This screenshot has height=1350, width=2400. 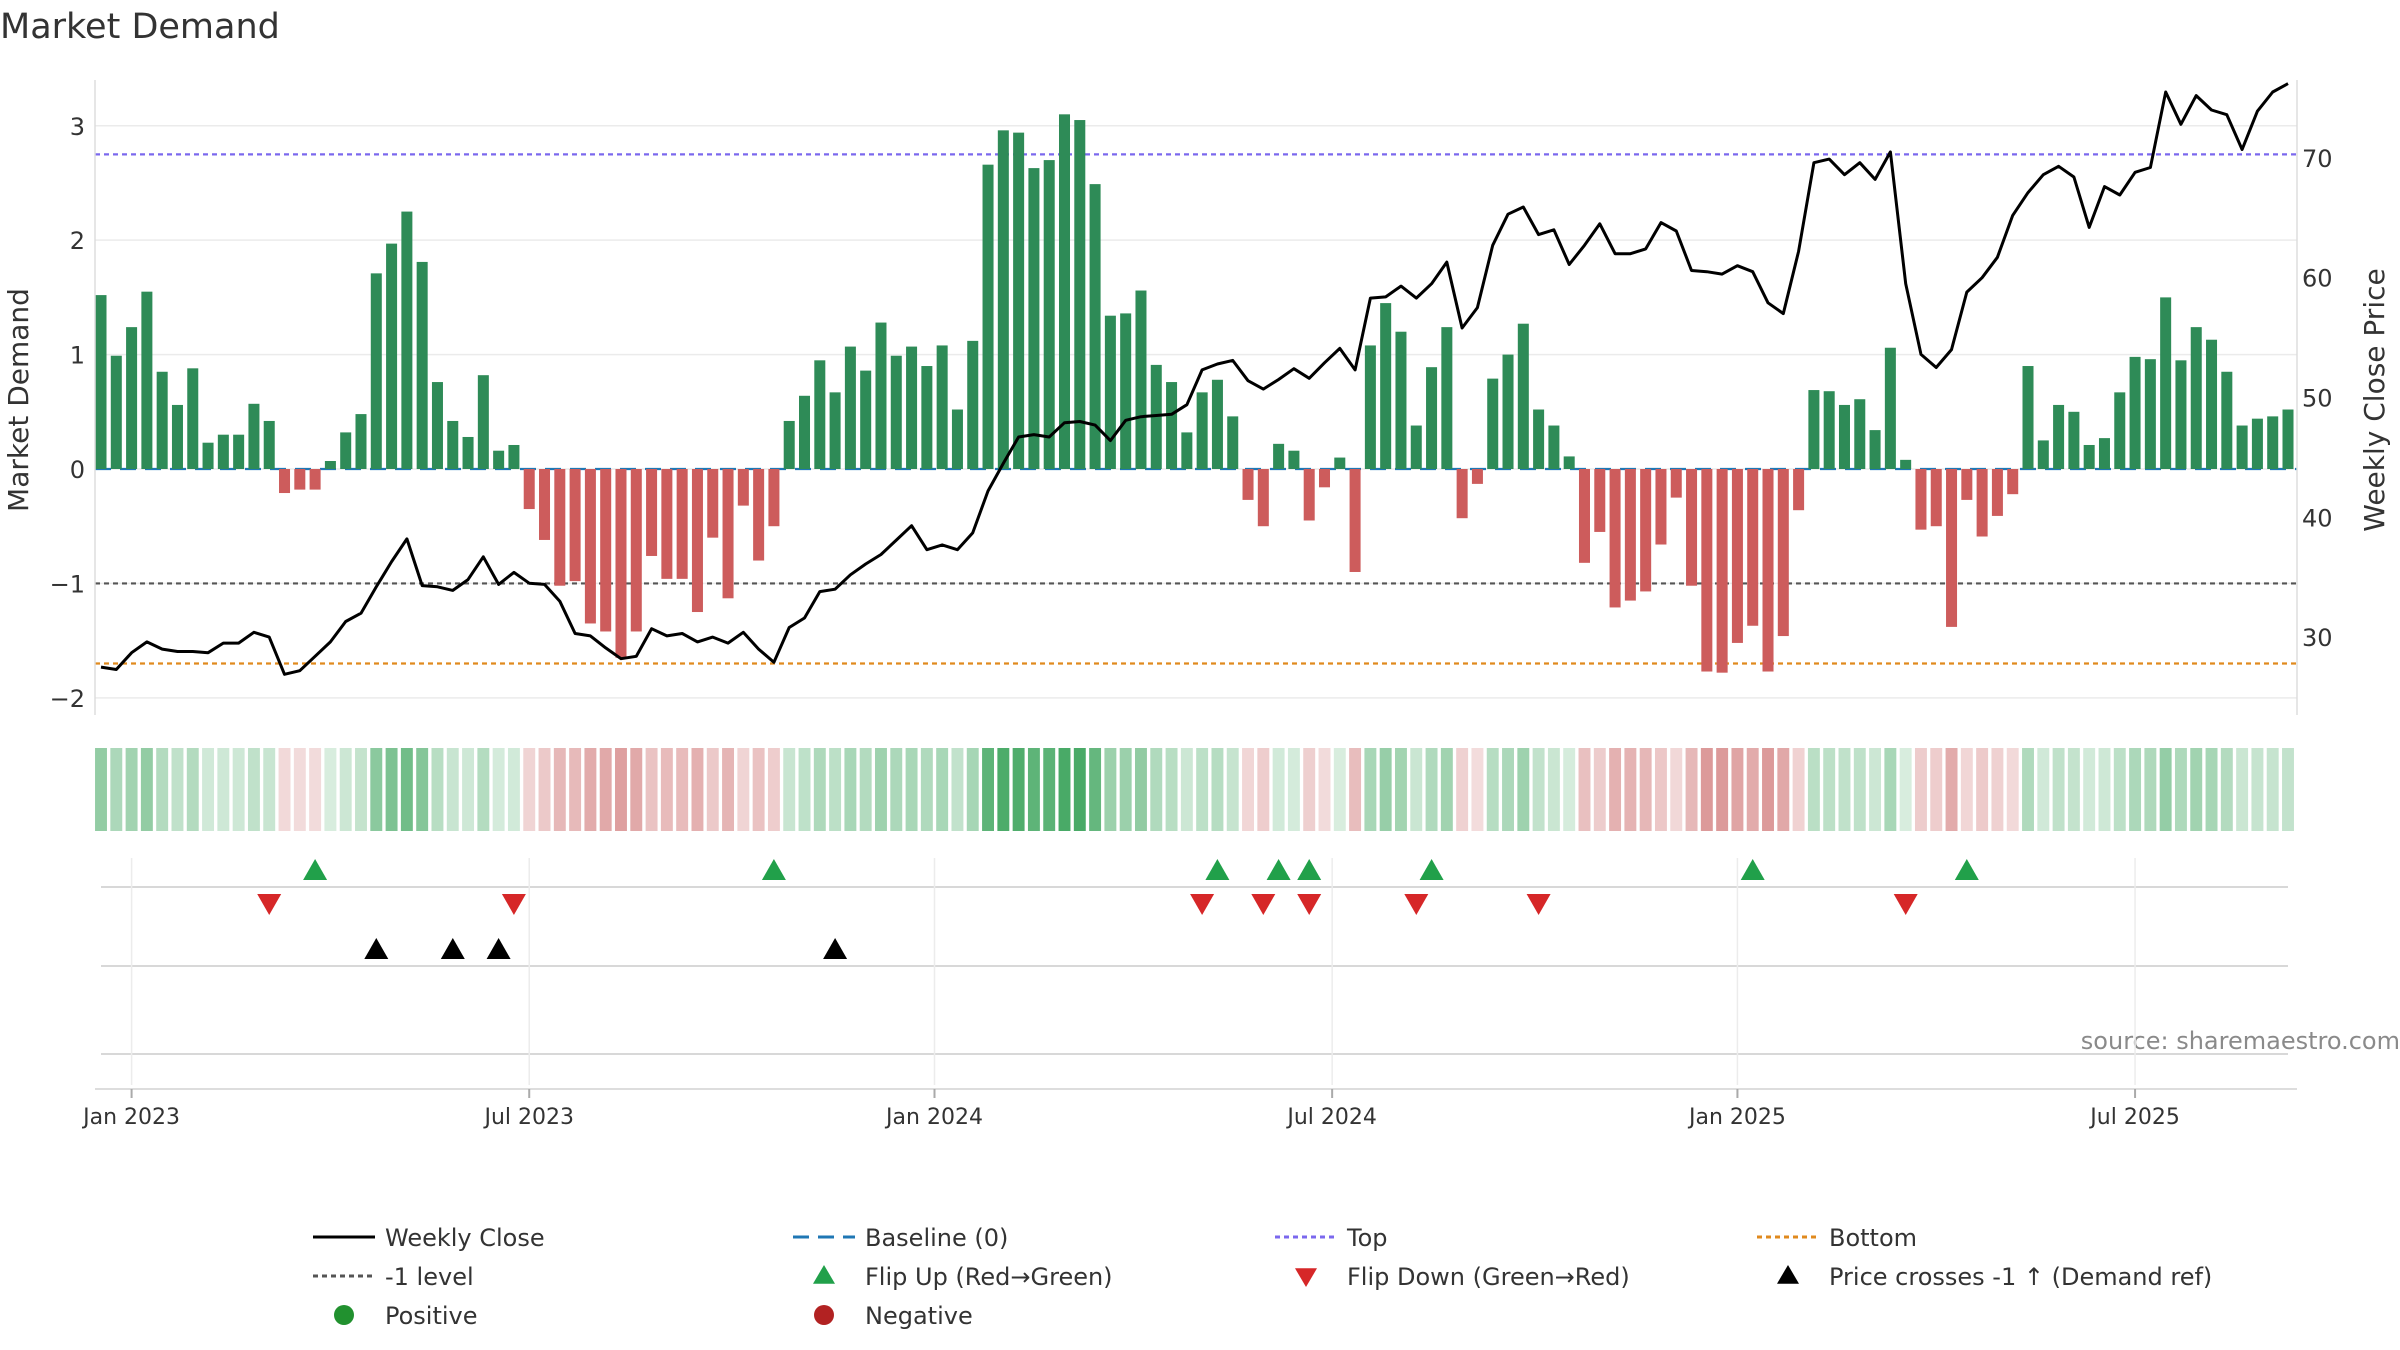 I want to click on legend-item: Top, so click(x=1331, y=1238).